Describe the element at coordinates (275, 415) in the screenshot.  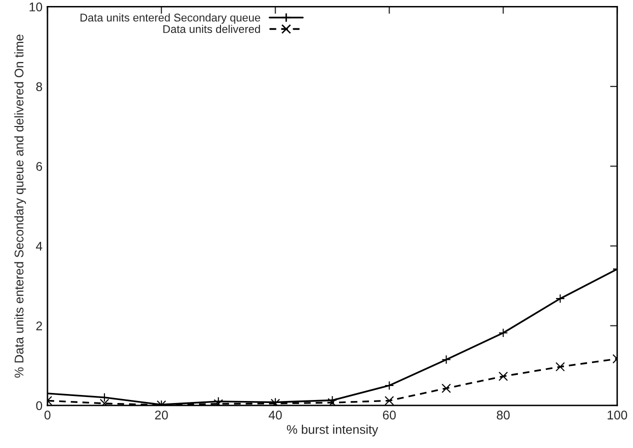
I see `x-tick-label: 40` at that location.